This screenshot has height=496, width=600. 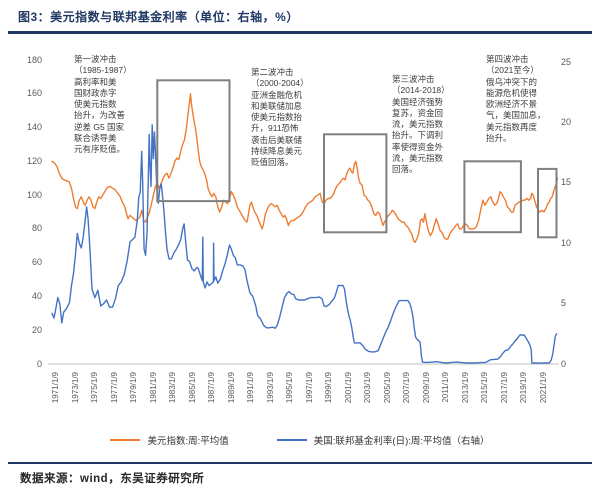 I want to click on usd-index-line-swatch, so click(x=125, y=440).